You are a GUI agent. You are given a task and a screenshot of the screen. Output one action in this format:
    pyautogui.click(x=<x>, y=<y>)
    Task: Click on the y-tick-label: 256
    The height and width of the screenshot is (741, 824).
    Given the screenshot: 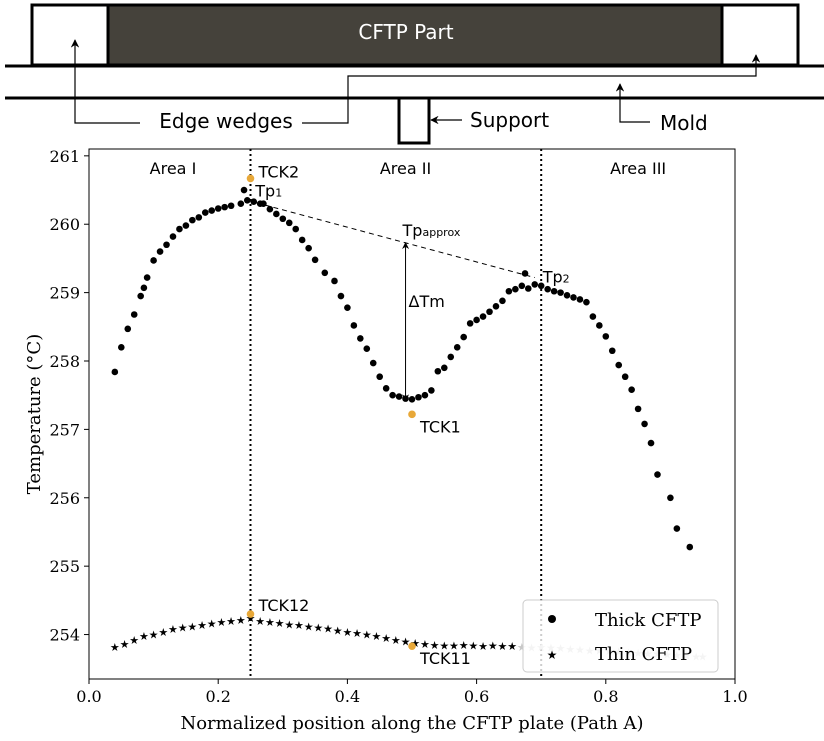 What is the action you would take?
    pyautogui.click(x=64, y=498)
    